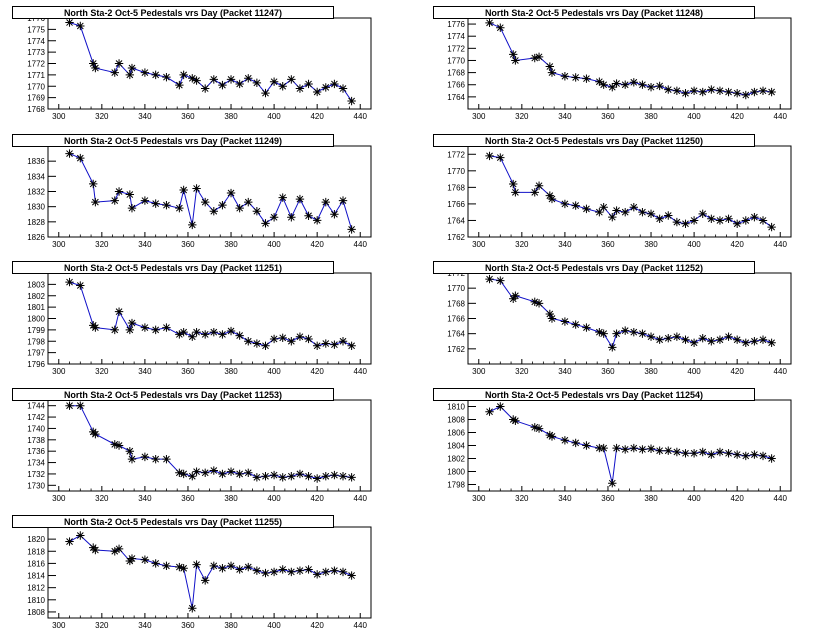 This screenshot has height=635, width=840. What do you see at coordinates (59, 625) in the screenshot?
I see `x-tick-label: 300` at bounding box center [59, 625].